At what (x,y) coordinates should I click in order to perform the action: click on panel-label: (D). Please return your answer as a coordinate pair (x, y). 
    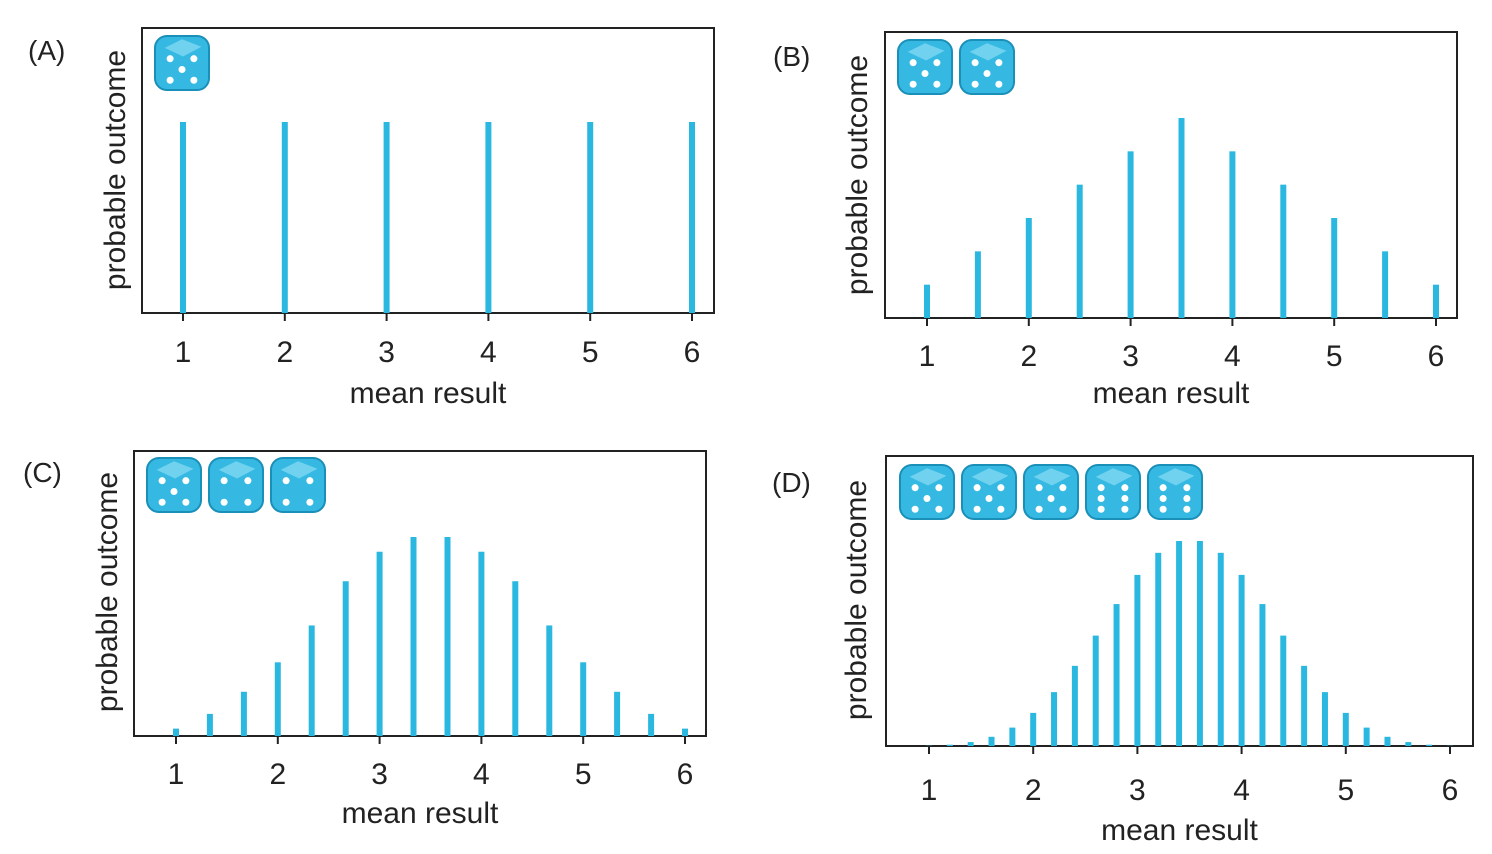
    Looking at the image, I should click on (791, 482).